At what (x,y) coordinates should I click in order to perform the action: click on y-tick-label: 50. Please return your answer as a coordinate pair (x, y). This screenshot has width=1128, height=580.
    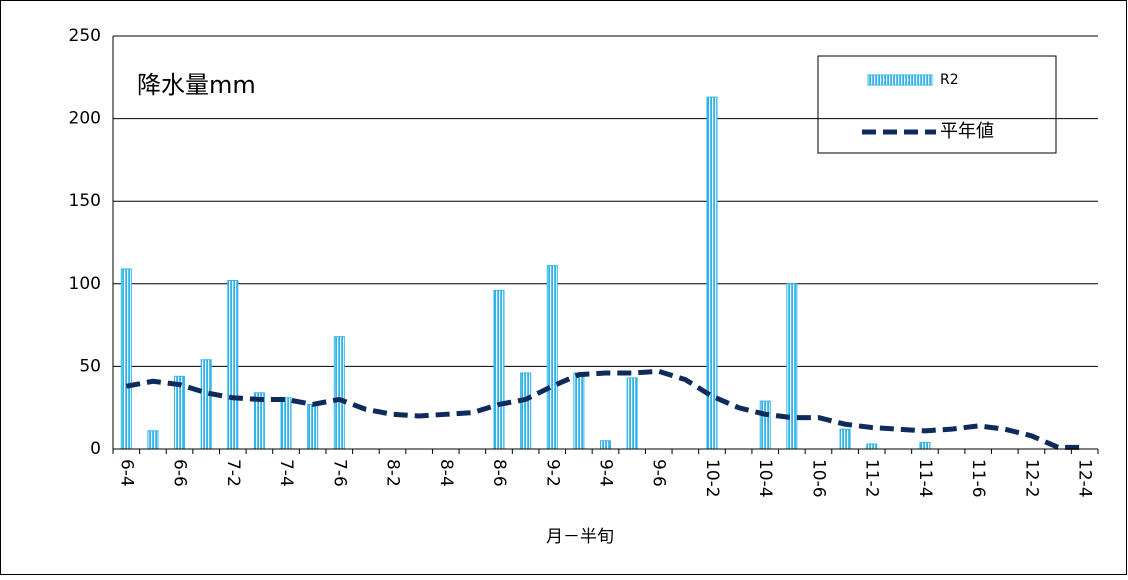
    Looking at the image, I should click on (90, 366).